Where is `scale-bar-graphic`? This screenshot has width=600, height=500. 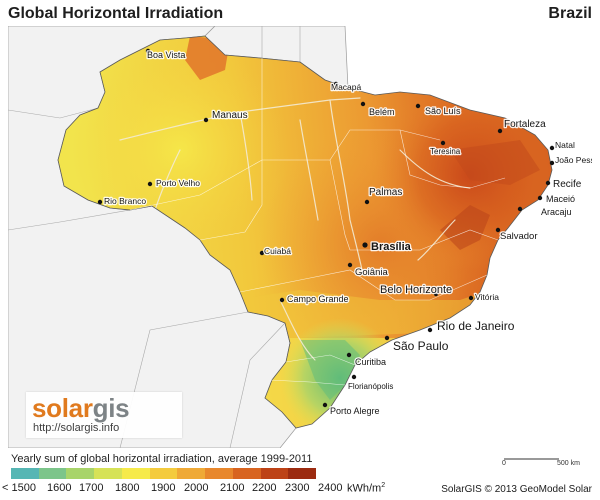 scale-bar-graphic is located at coordinates (531, 459).